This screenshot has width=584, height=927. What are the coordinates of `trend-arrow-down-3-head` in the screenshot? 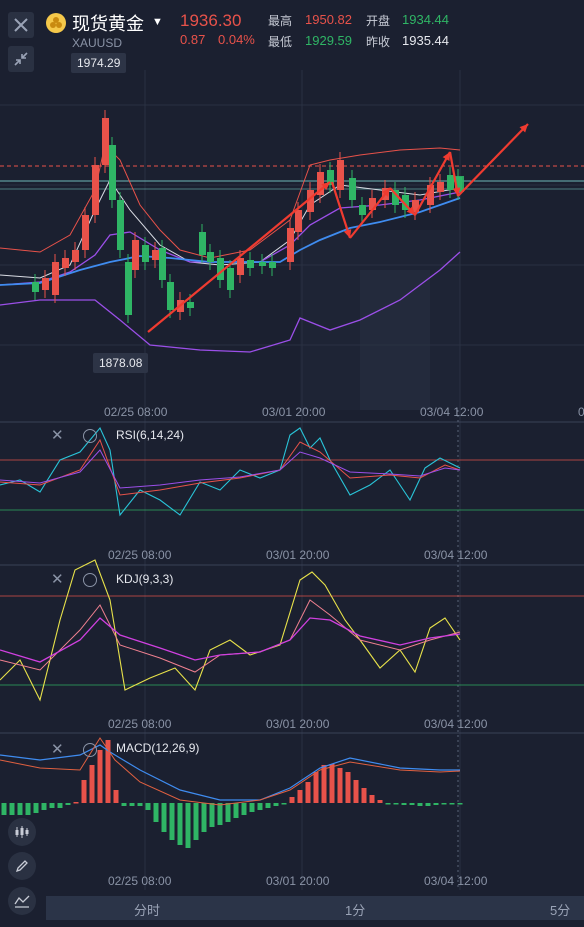 It's located at (456, 191).